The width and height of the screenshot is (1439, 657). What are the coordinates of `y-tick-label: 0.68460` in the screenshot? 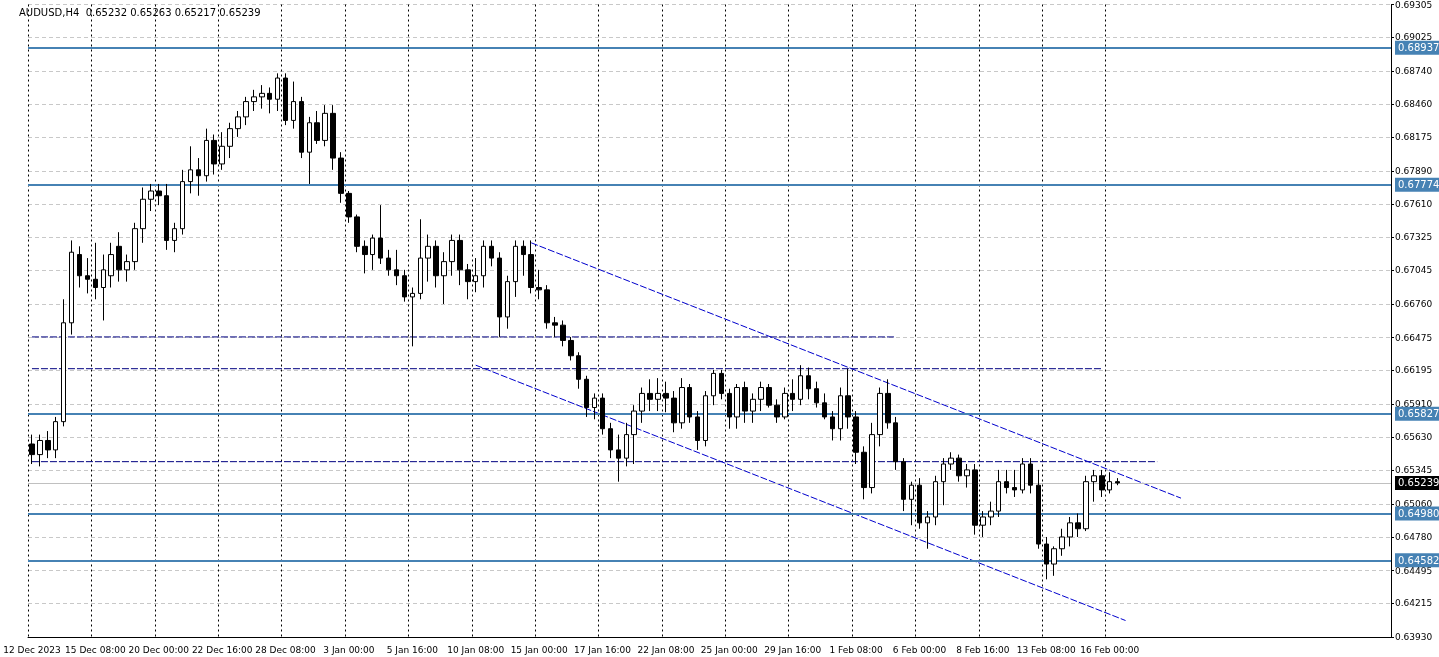 It's located at (1414, 103).